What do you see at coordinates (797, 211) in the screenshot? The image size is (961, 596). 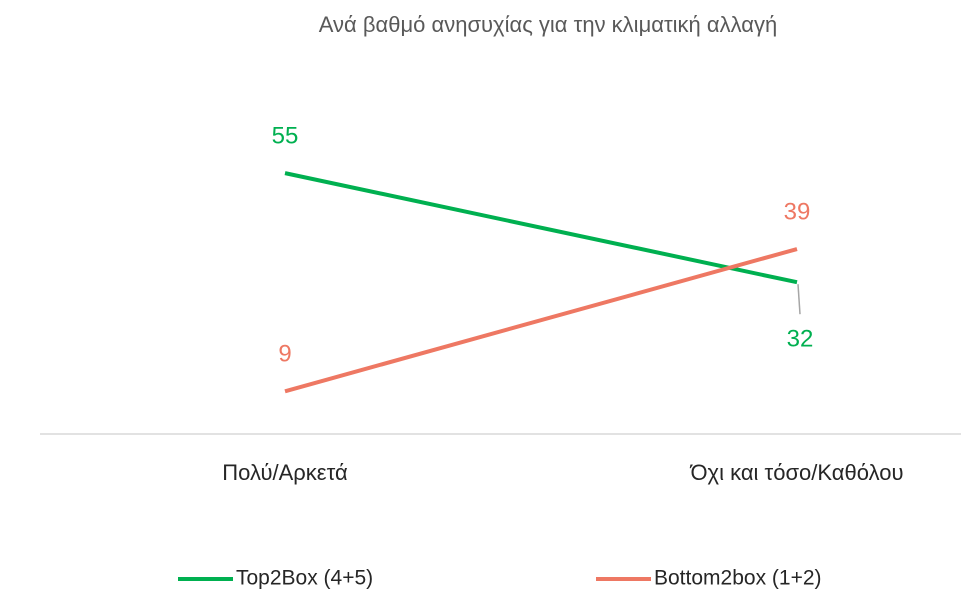 I see `data-label: 39` at bounding box center [797, 211].